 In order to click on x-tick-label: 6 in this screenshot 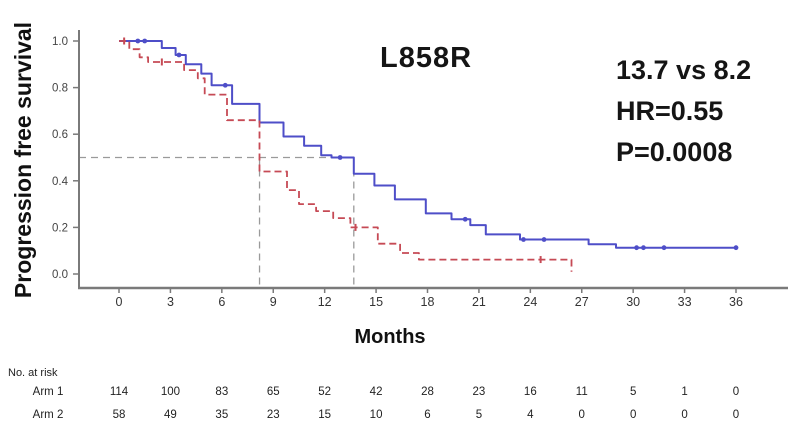, I will do `click(221, 302)`.